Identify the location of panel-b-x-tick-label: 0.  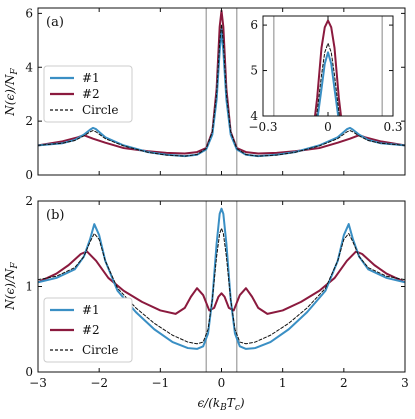
(222, 383).